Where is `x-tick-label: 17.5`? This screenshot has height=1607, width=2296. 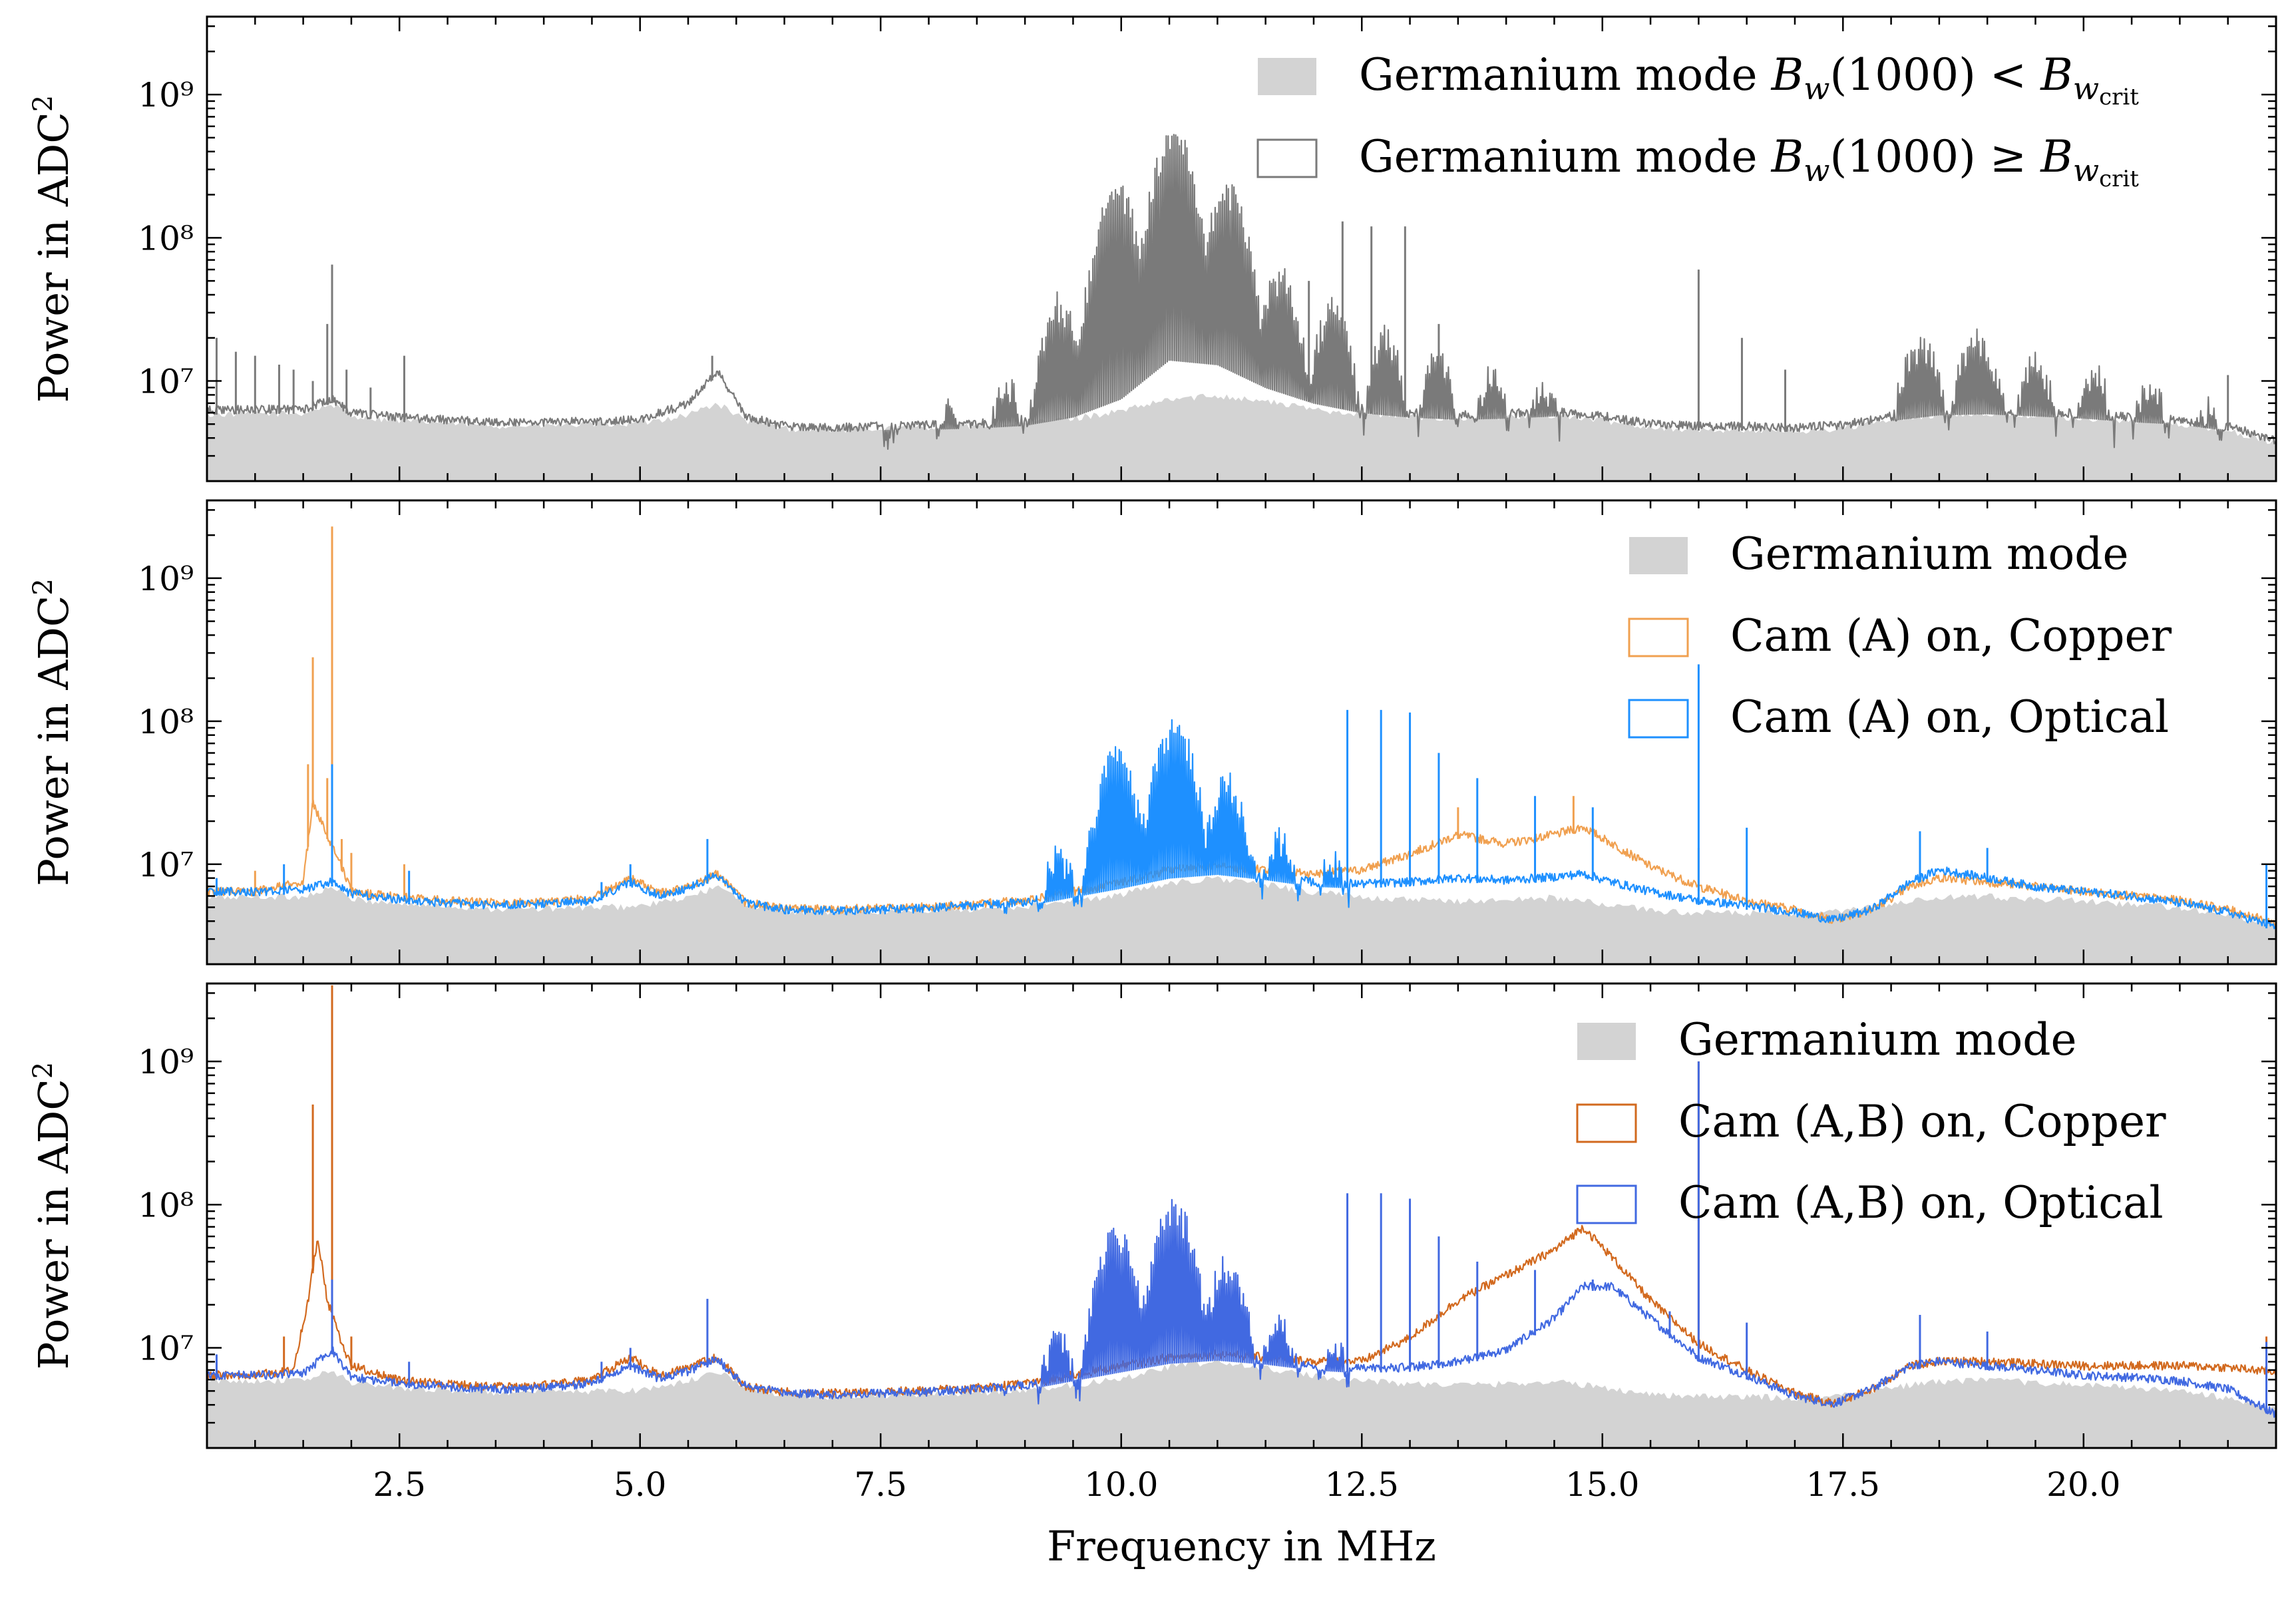
x-tick-label: 17.5 is located at coordinates (1843, 1485).